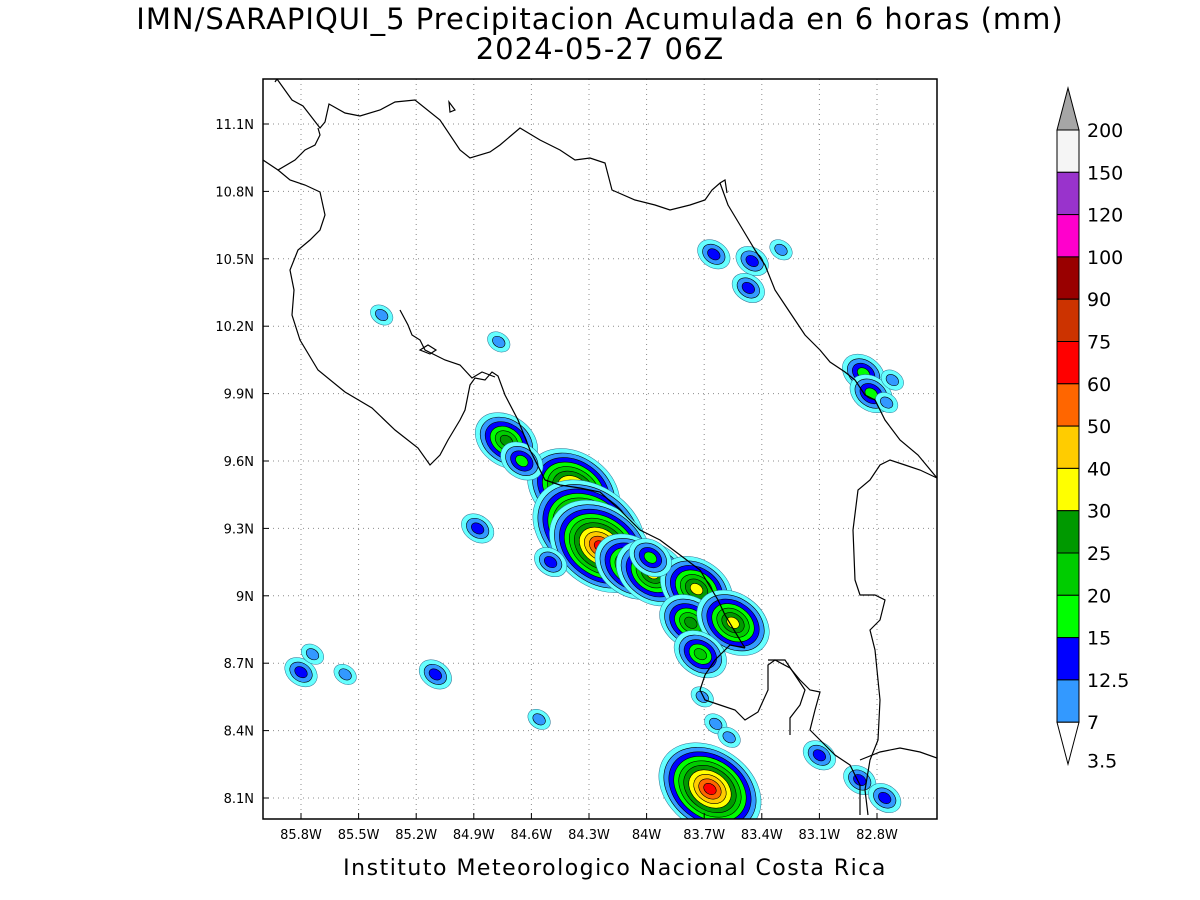  Describe the element at coordinates (1099, 385) in the screenshot. I see `colorbar-label: 60` at that location.